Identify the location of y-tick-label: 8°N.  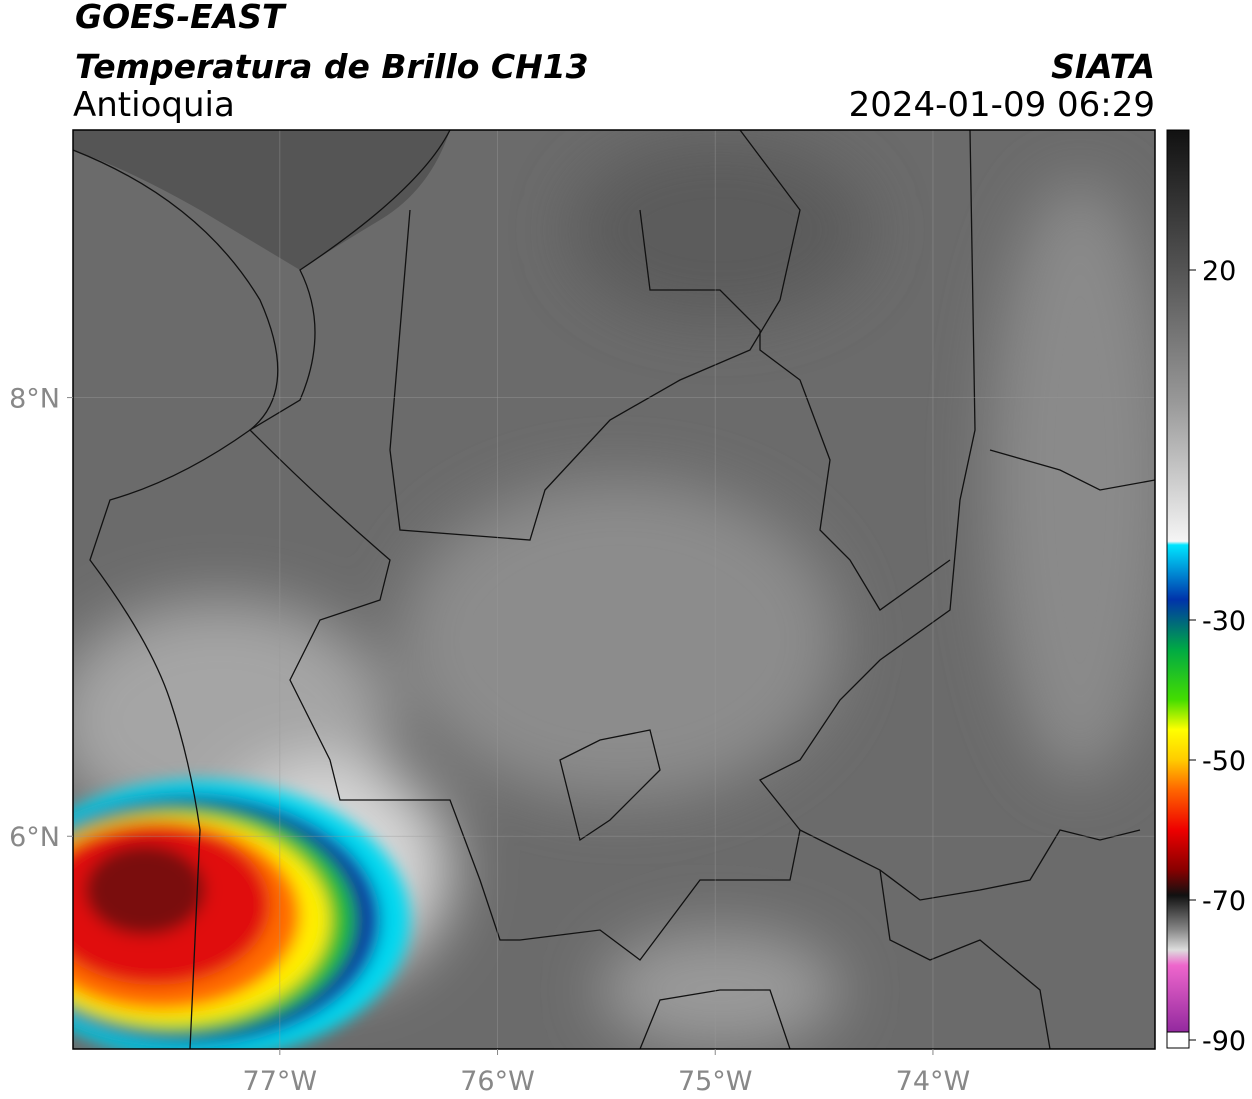
(34, 399).